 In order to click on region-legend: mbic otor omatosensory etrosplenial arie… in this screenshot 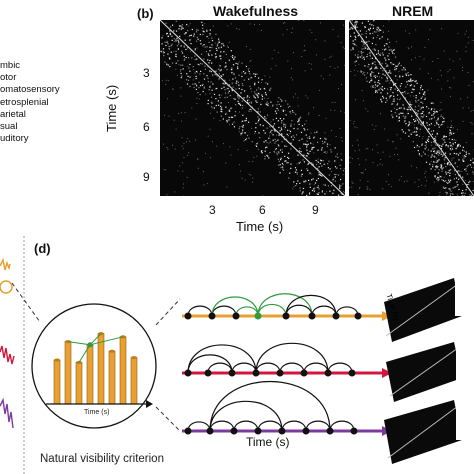, I will do `click(30, 102)`.